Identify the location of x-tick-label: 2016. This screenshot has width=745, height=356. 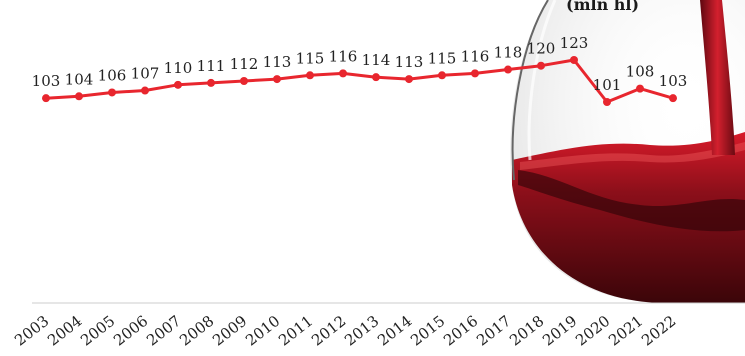
(460, 331).